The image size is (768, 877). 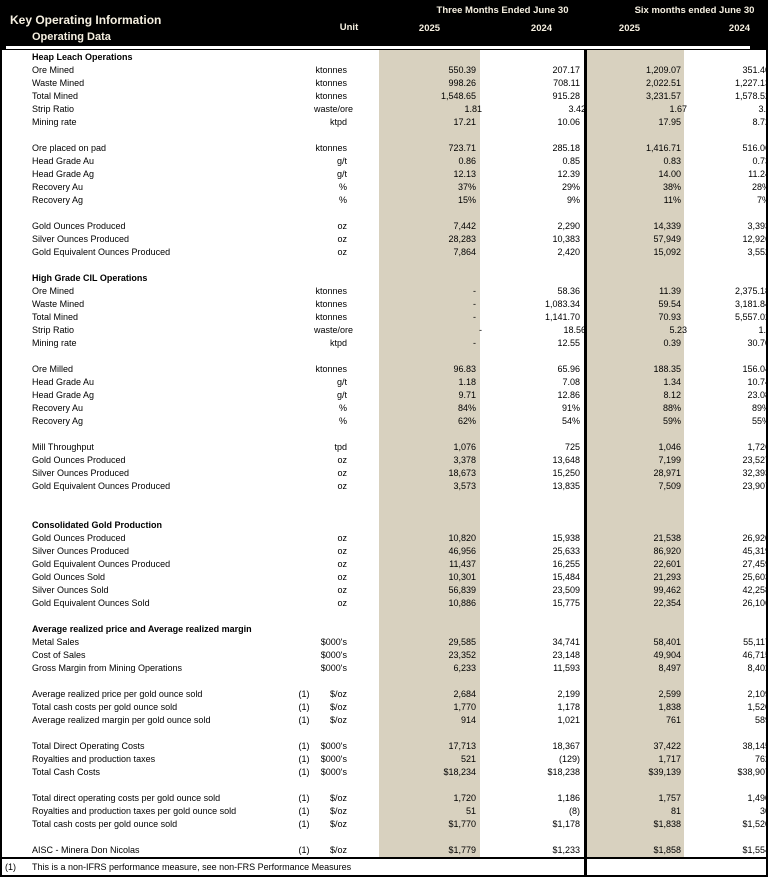 What do you see at coordinates (663, 83) in the screenshot?
I see `value-h1-2025: 2,022.51` at bounding box center [663, 83].